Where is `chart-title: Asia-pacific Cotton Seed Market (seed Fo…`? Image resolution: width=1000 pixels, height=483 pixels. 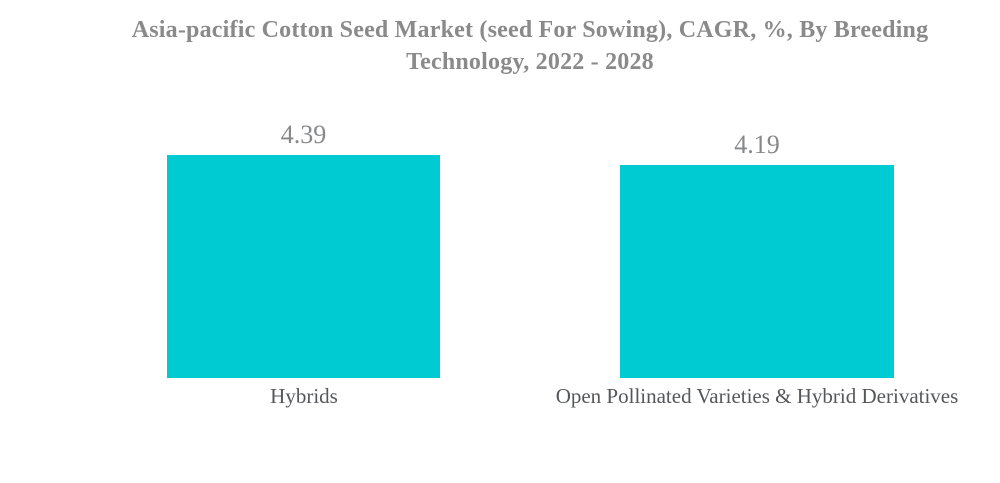
chart-title: Asia-pacific Cotton Seed Market (seed Fo… is located at coordinates (530, 46).